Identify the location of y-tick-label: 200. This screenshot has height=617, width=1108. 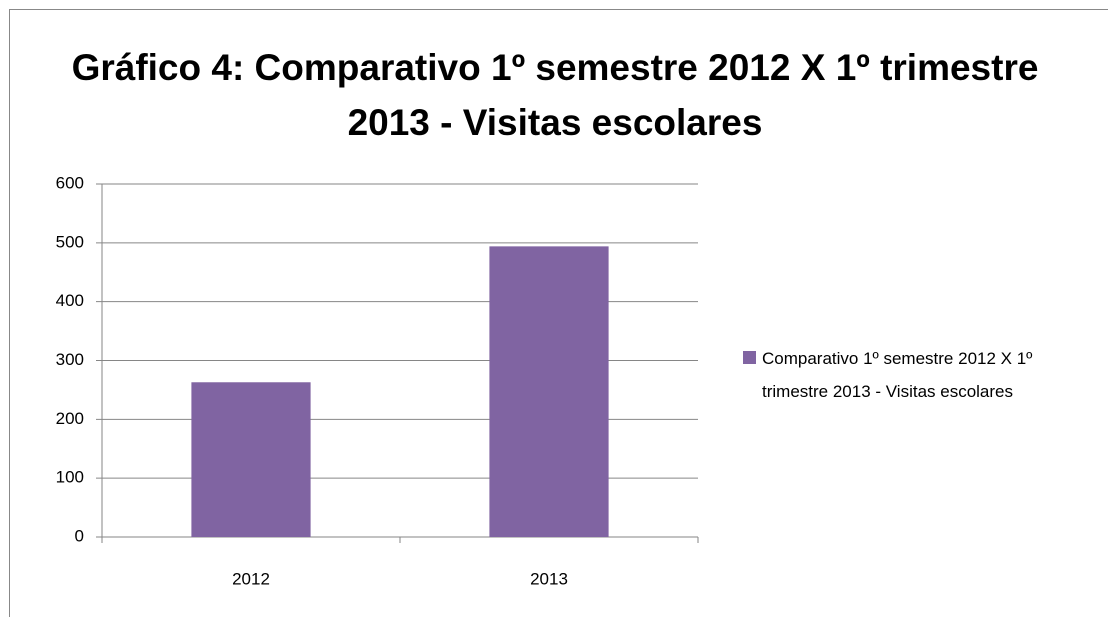
(70, 418).